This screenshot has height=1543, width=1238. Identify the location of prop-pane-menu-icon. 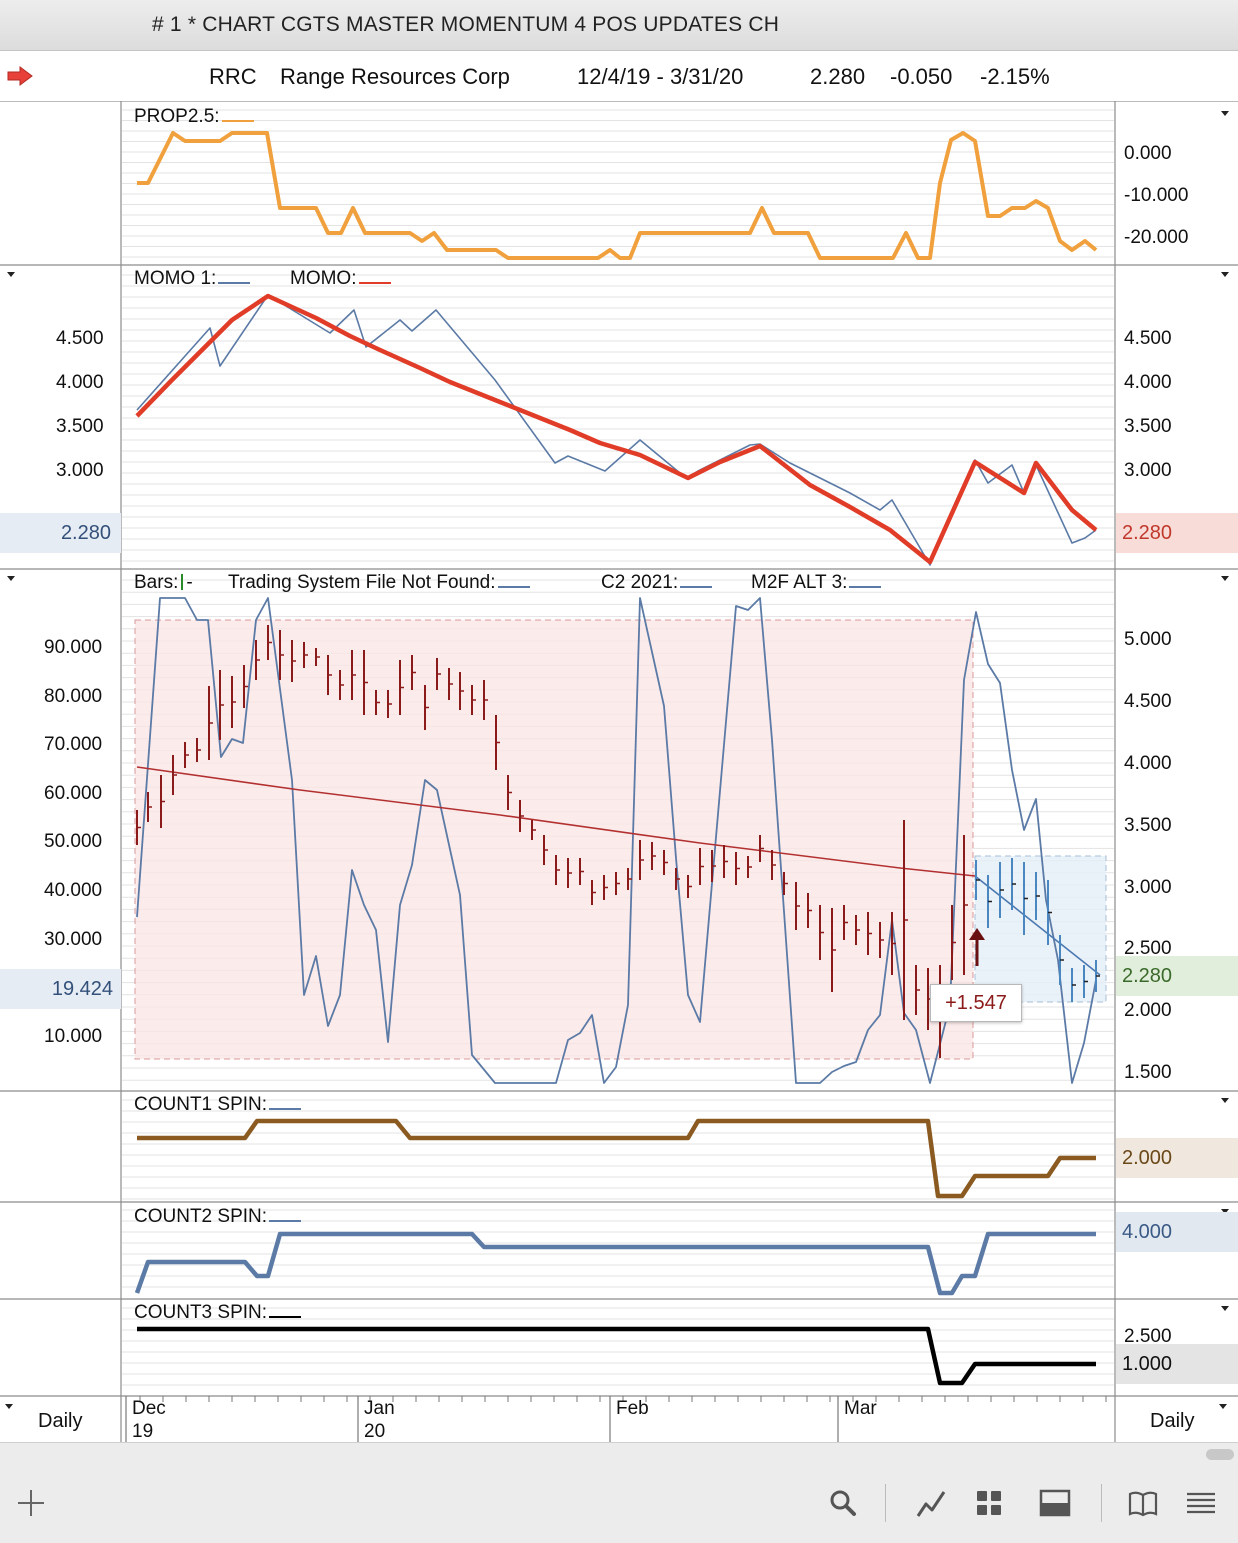
(1225, 113).